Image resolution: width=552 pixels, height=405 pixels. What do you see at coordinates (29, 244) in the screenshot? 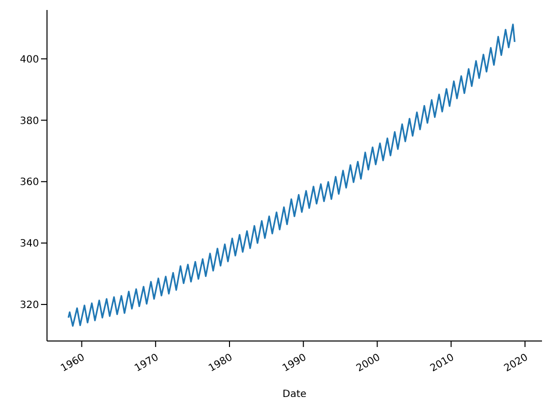
I see `y-tick-label: 340` at bounding box center [29, 244].